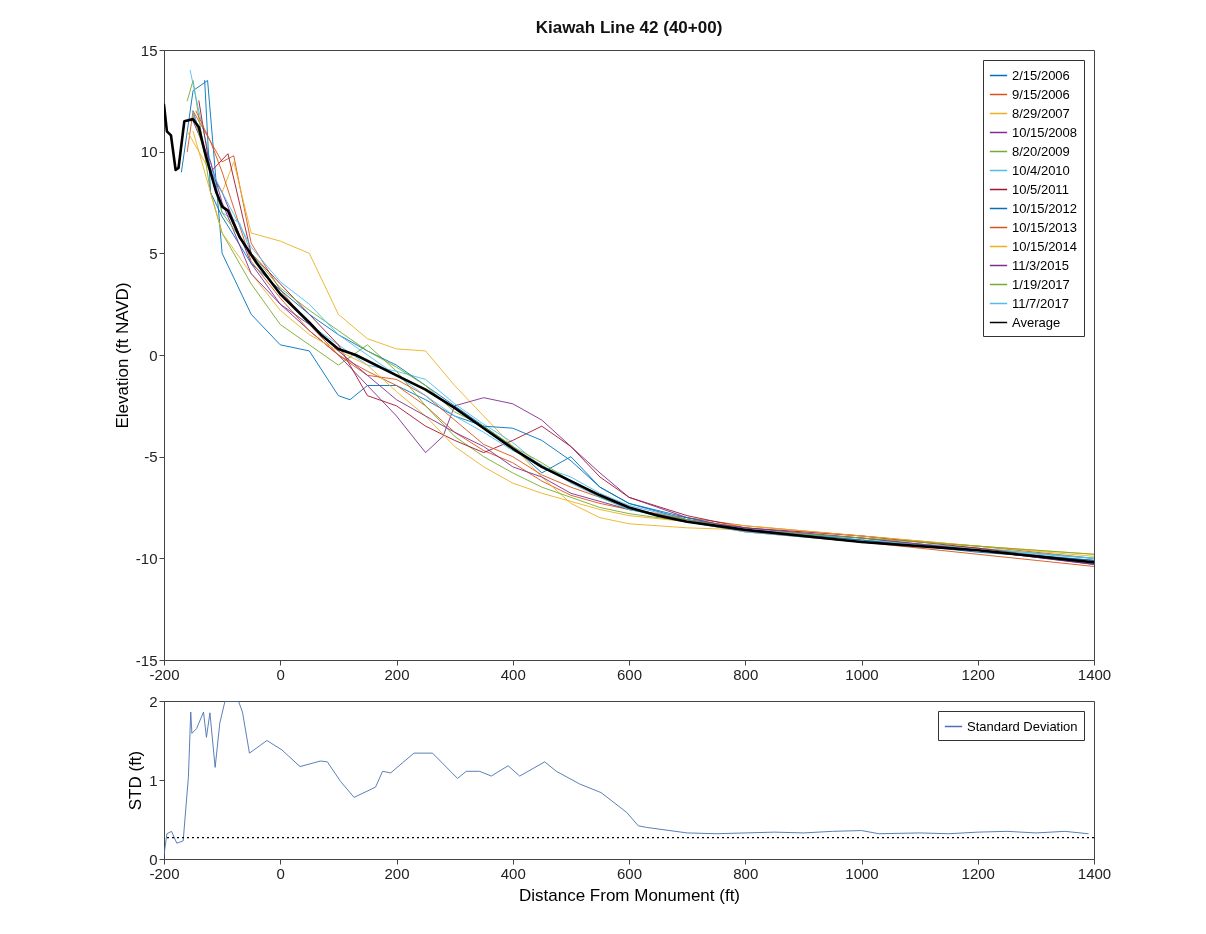 The image size is (1206, 934). Describe the element at coordinates (1040, 303) in the screenshot. I see `legend-label: 11/7/2017` at that location.